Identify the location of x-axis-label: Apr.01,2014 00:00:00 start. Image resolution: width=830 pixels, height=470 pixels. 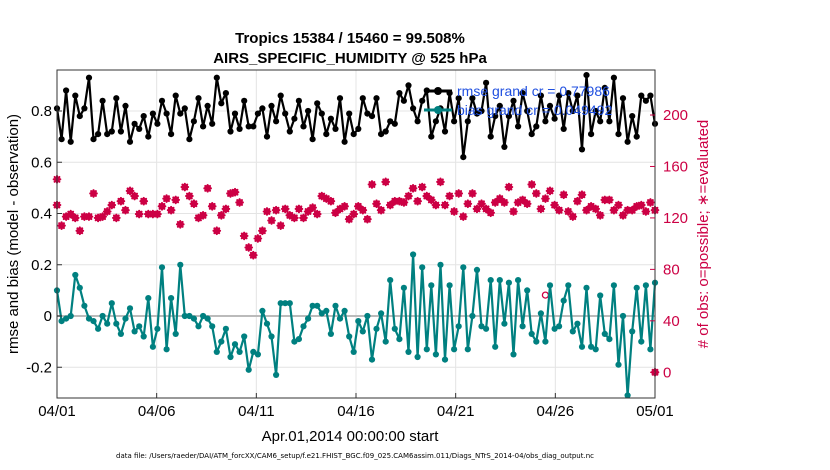
(351, 436).